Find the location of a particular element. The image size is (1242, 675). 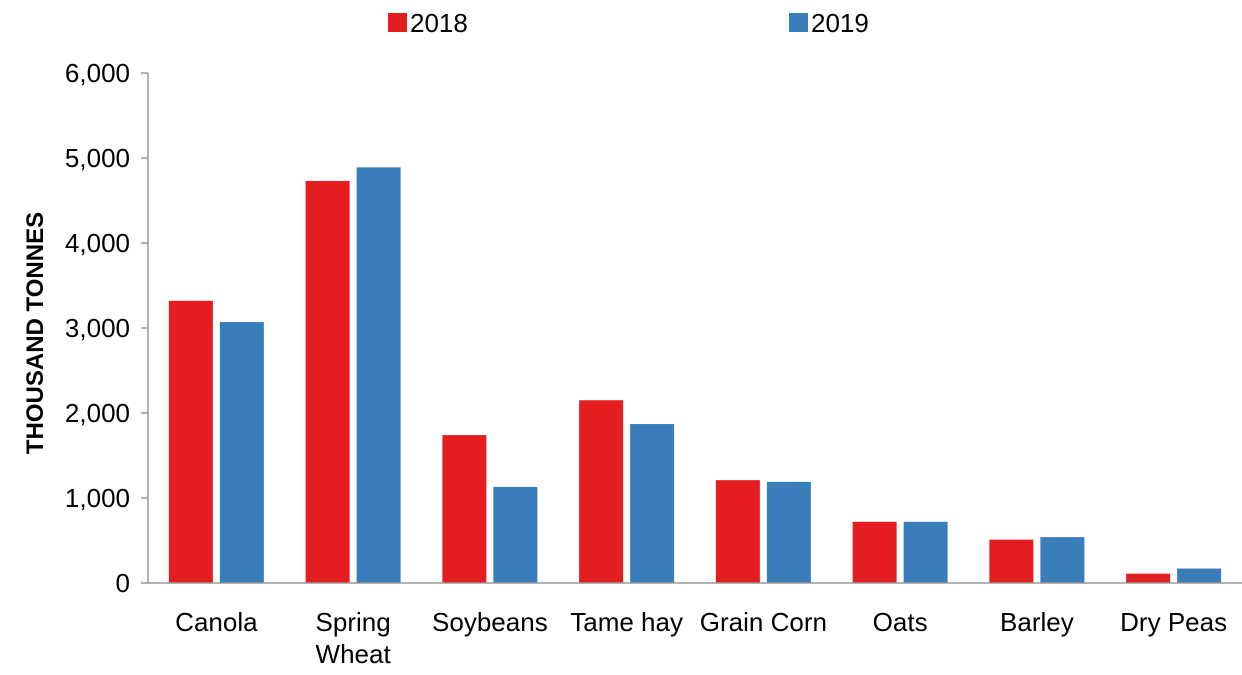

x-tick-label: Canola is located at coordinates (216, 622).